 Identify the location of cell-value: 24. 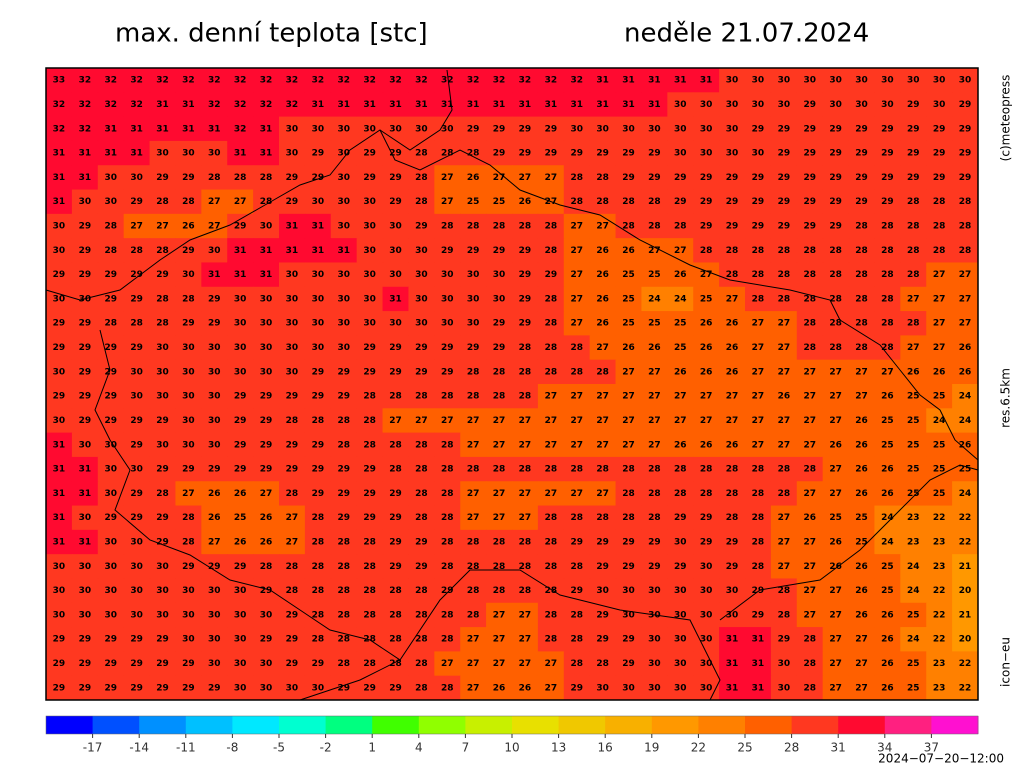
(965, 421).